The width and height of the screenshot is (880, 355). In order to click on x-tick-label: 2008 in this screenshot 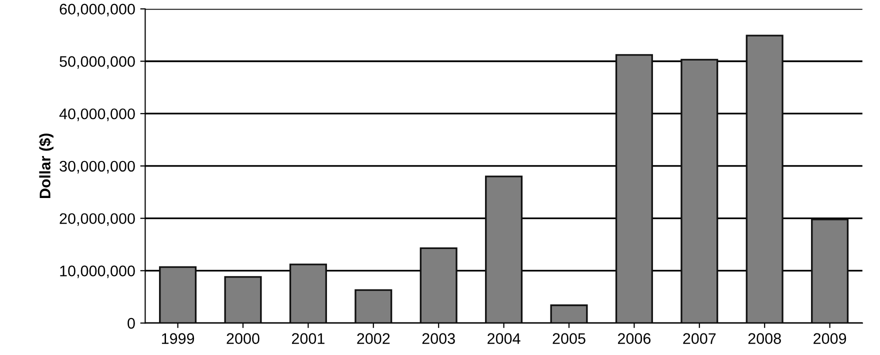, I will do `click(764, 338)`.